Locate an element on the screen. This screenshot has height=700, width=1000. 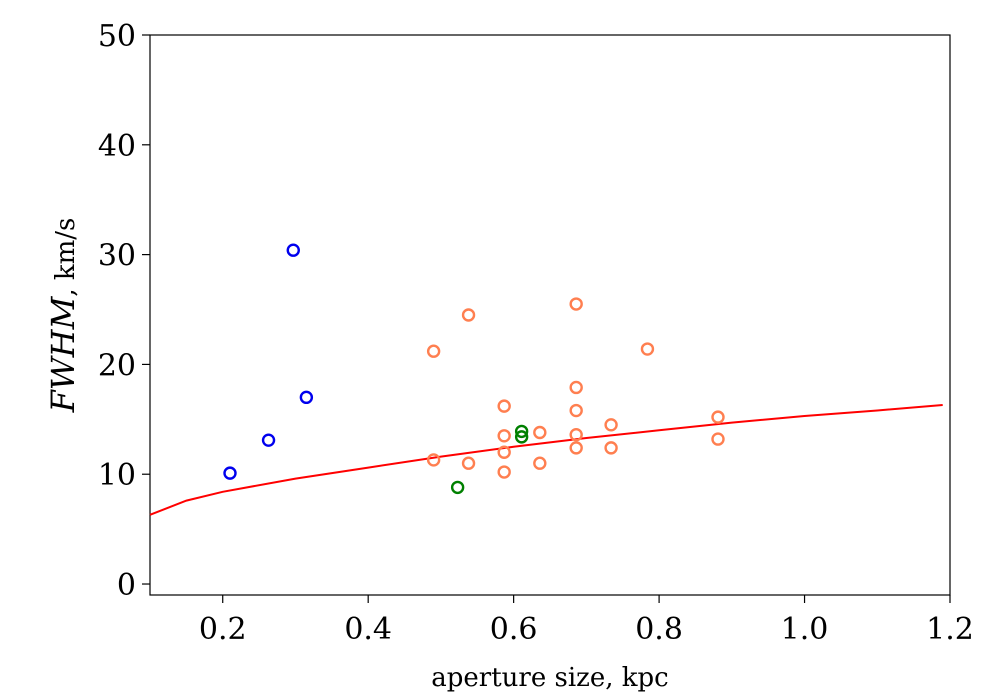
x-tick-label: 0.6 is located at coordinates (514, 629).